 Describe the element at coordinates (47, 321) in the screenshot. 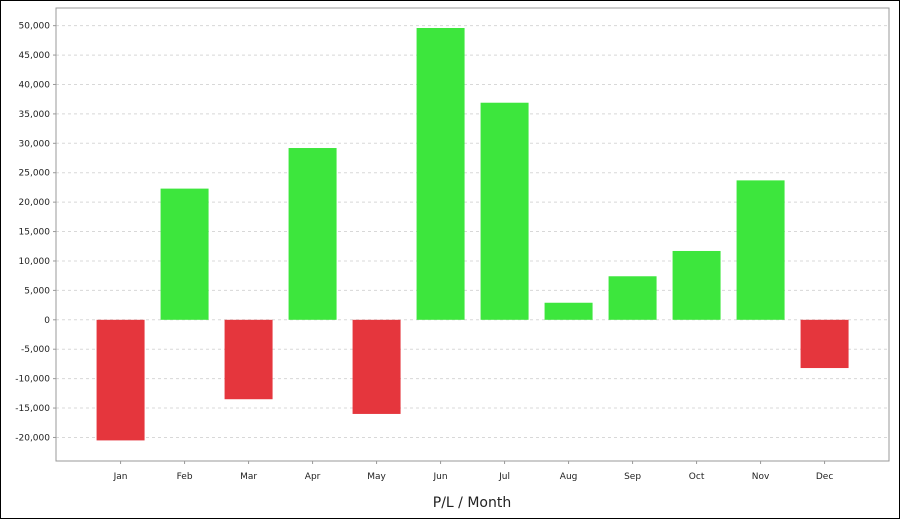

I see `y-tick-label: 0` at that location.